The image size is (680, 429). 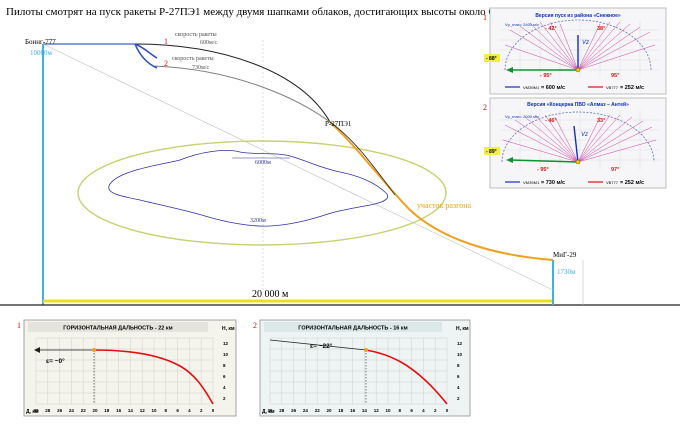 I want to click on x-tick-label: 2, so click(x=435, y=410).